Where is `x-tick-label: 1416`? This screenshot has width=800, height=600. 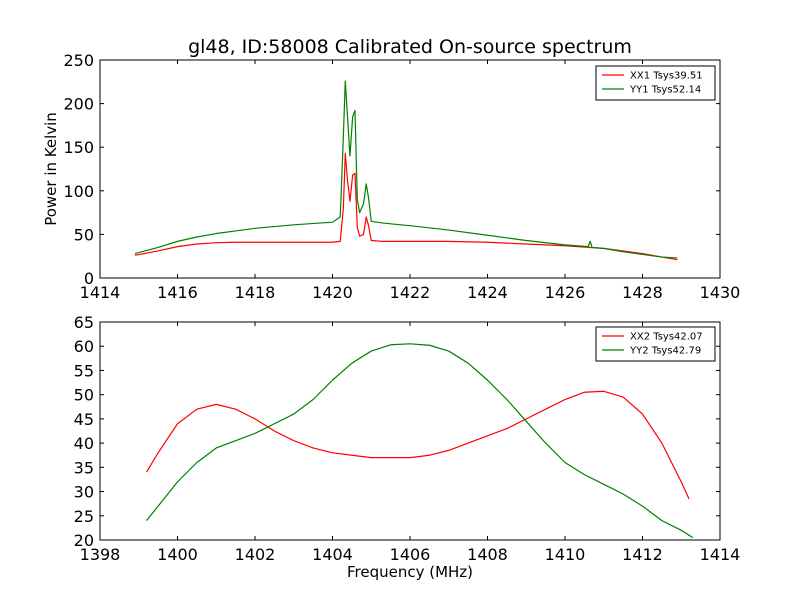 x-tick-label: 1416 is located at coordinates (177, 292).